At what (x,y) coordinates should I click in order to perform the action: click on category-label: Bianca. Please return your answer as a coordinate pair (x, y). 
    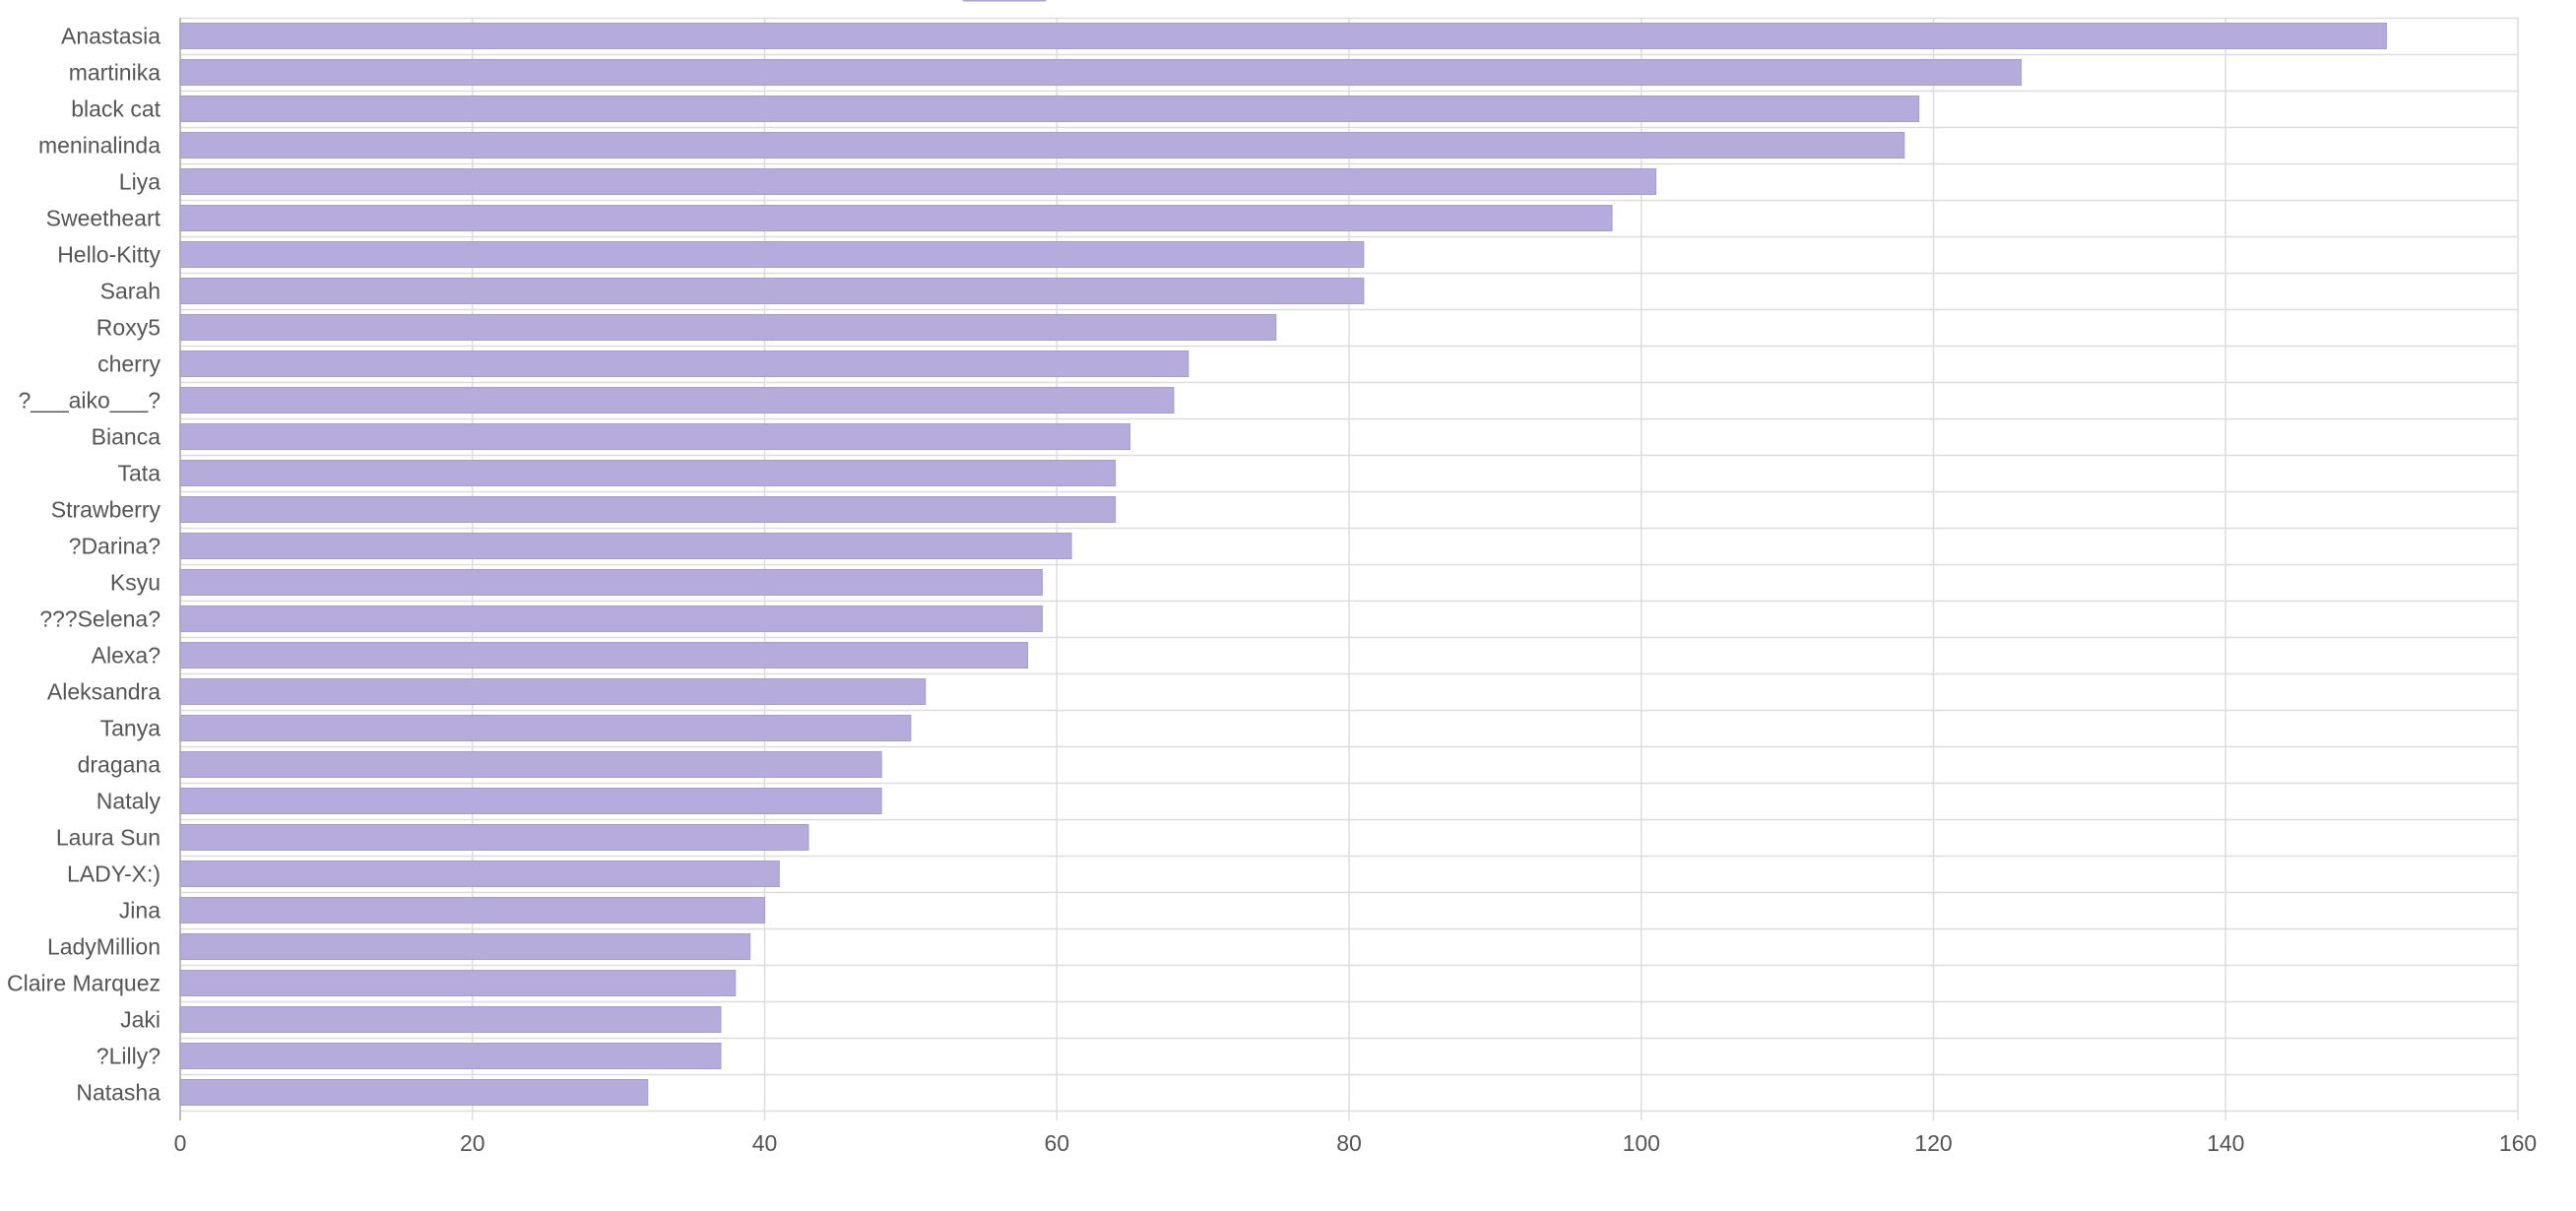
    Looking at the image, I should click on (127, 437).